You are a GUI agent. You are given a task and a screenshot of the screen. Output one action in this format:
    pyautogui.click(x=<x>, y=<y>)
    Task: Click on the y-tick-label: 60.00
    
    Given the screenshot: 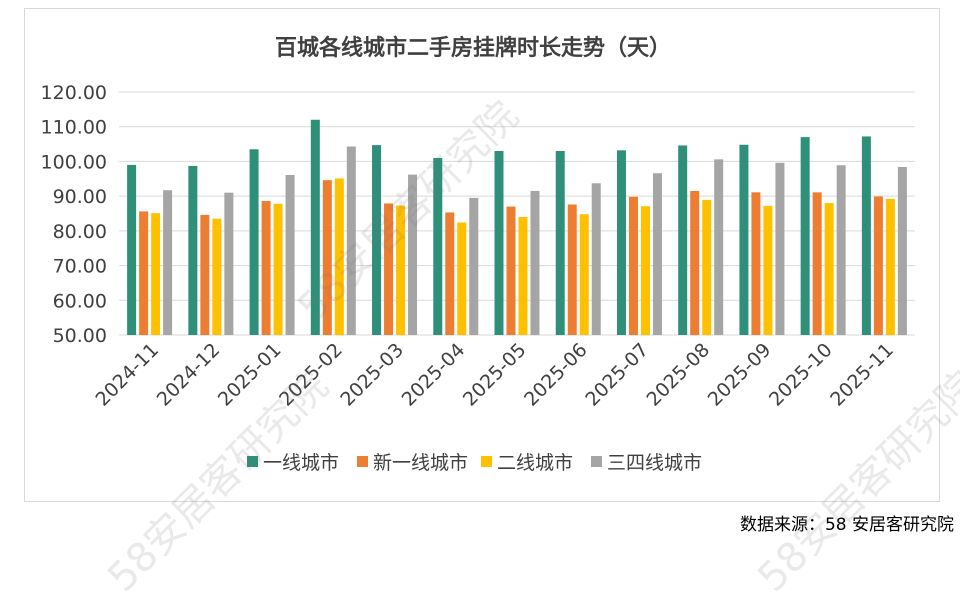 What is the action you would take?
    pyautogui.click(x=80, y=301)
    